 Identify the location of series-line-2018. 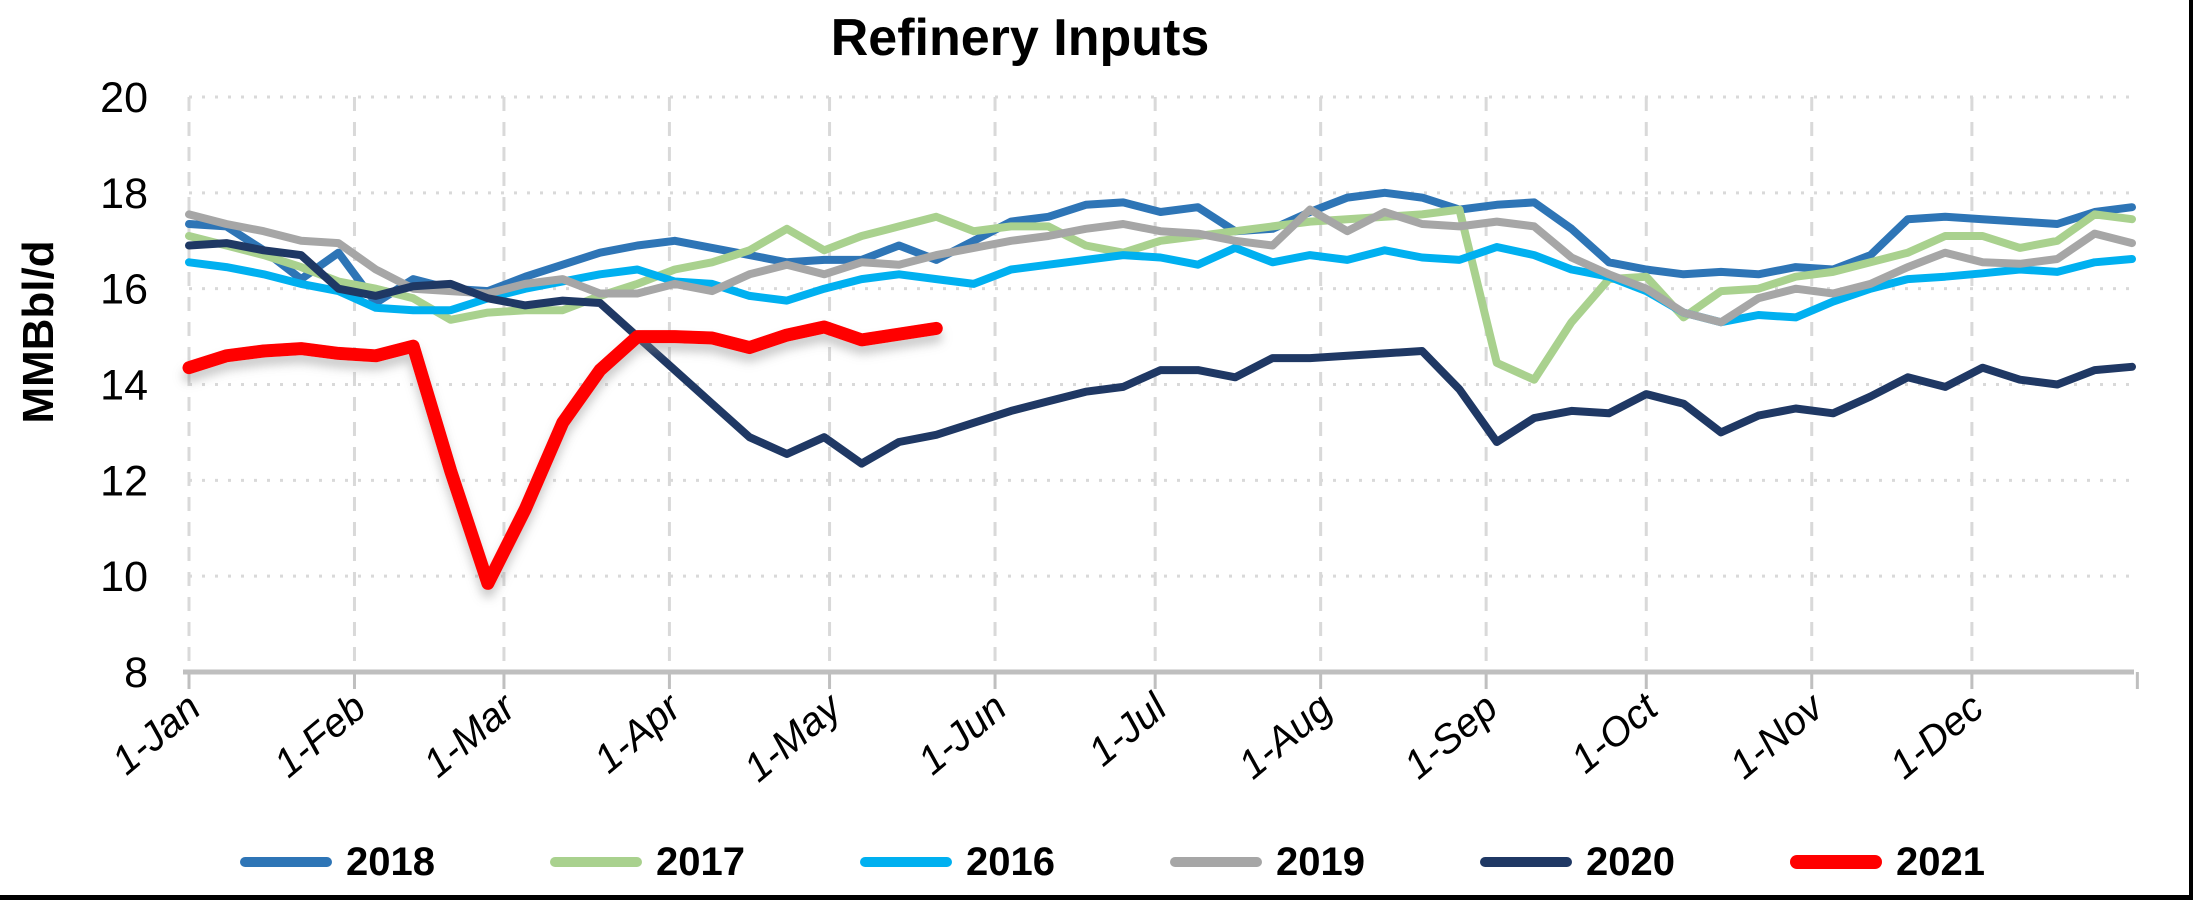
(1160, 247).